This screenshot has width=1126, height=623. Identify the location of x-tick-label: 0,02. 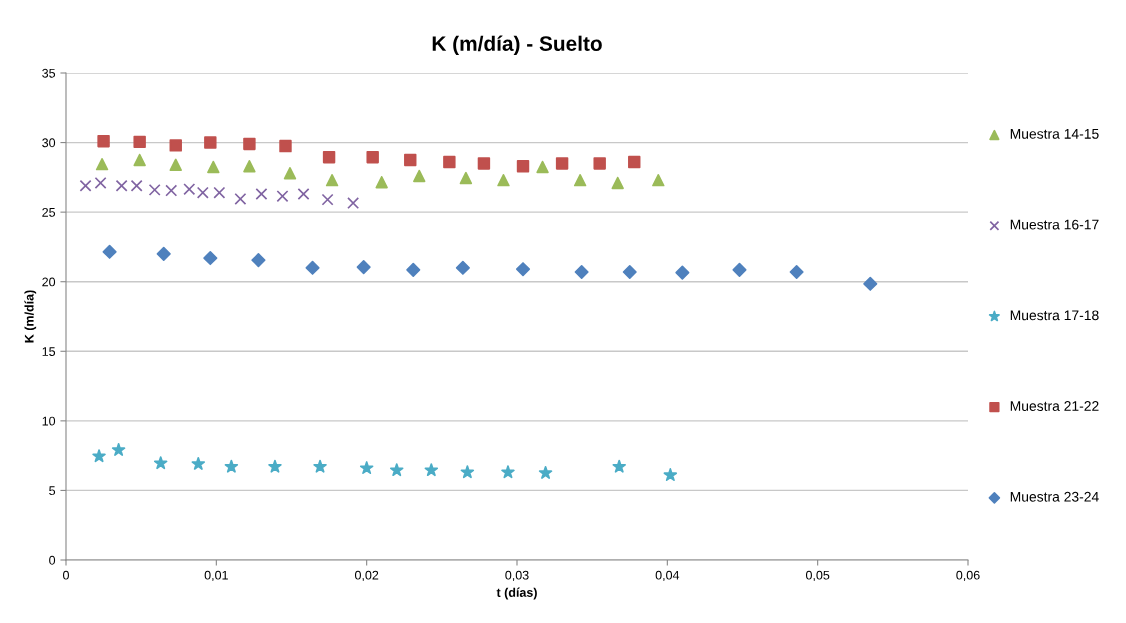
(366, 576).